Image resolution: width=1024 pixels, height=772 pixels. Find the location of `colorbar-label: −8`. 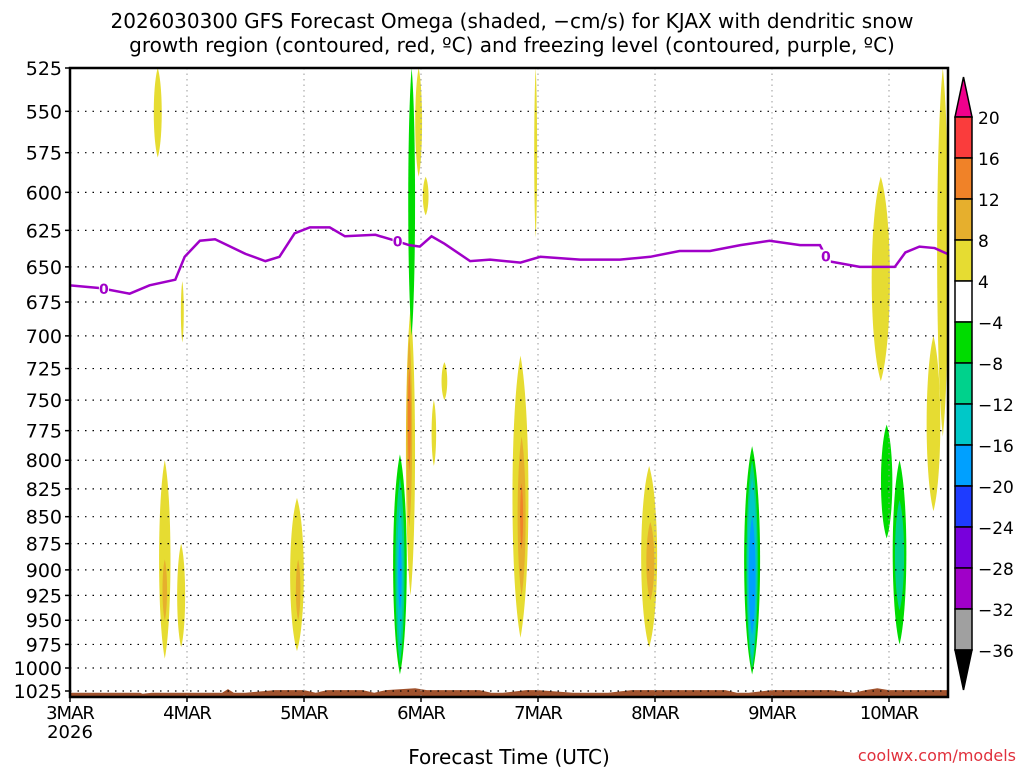

colorbar-label: −8 is located at coordinates (990, 365).